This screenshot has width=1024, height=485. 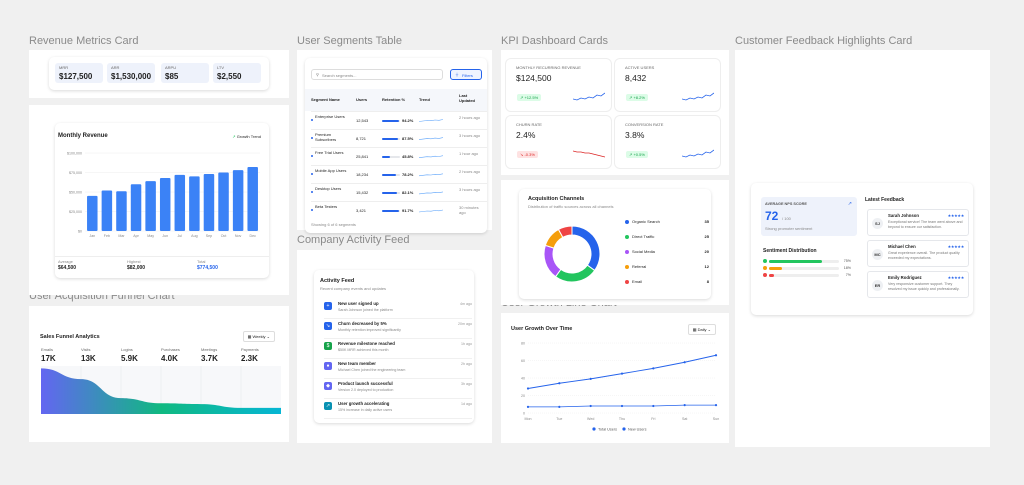 What do you see at coordinates (624, 429) in the screenshot?
I see `legend-dot` at bounding box center [624, 429].